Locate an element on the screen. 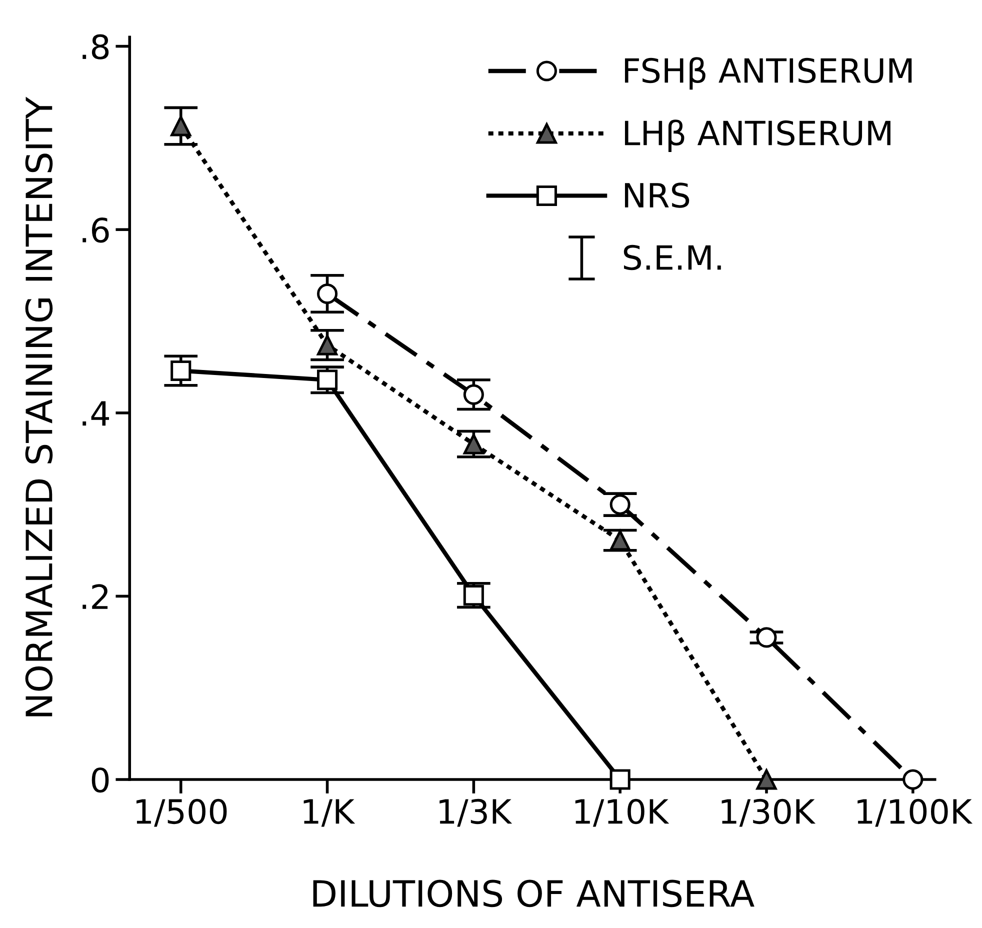 The image size is (982, 928). y-tick-label: .2 is located at coordinates (95, 596).